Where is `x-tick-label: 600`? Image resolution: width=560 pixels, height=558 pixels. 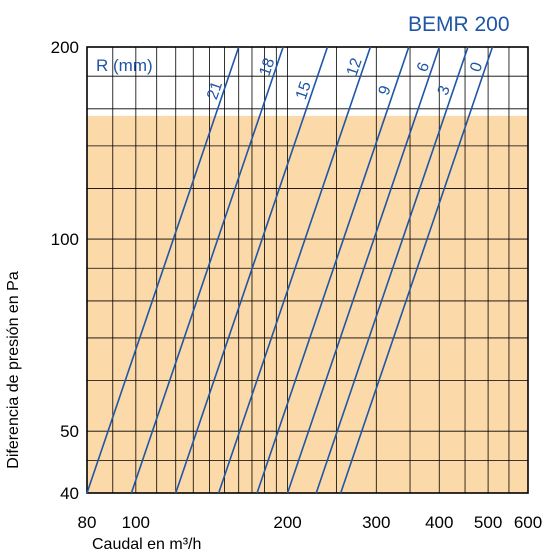
x-tick-label: 600 is located at coordinates (528, 522).